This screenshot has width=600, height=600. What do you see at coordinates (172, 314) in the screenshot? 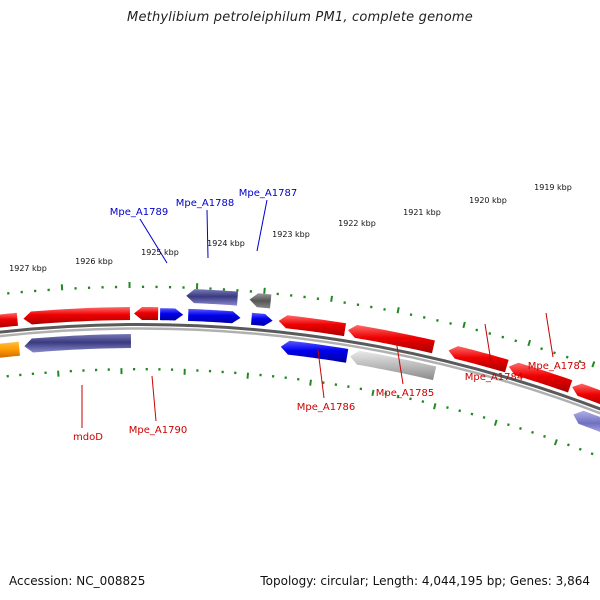
I see `gene-arrow-mpe-a1789` at bounding box center [172, 314].